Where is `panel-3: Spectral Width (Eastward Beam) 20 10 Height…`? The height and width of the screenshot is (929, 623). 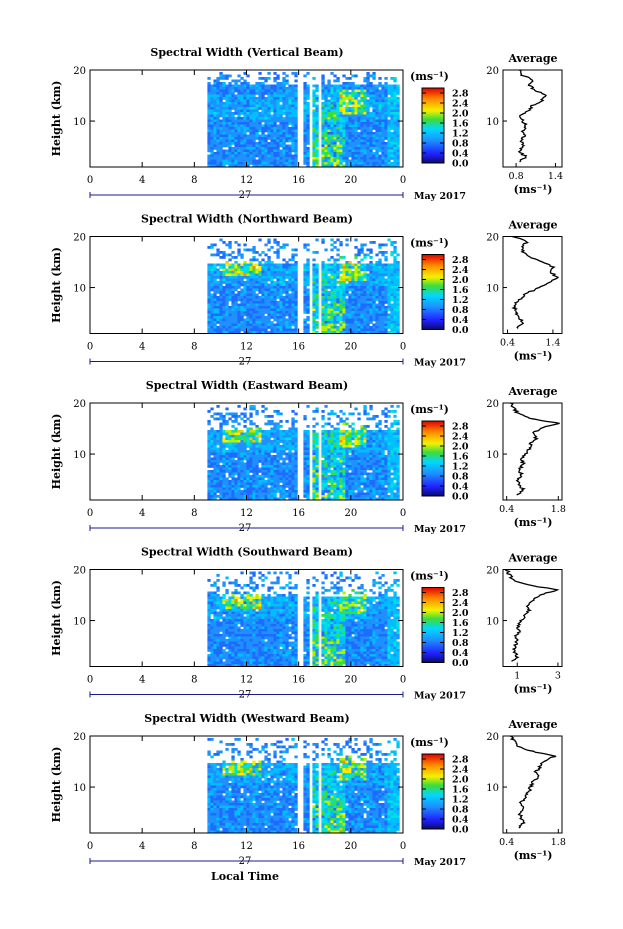
panel-3: Spectral Width (Eastward Beam) 20 10 Height… is located at coordinates (308, 457).